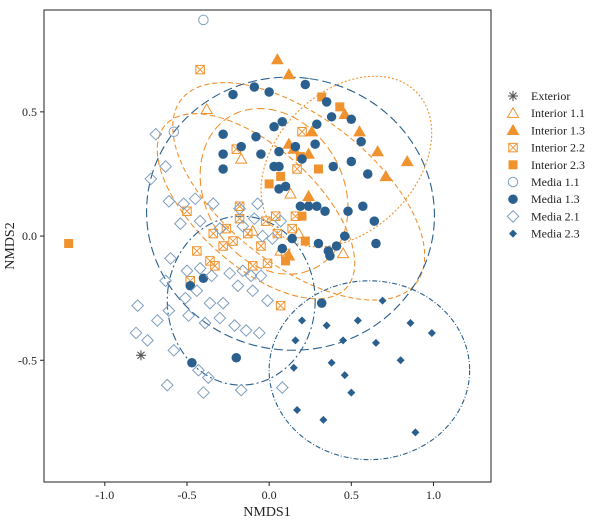 This screenshot has height=527, width=600. What do you see at coordinates (351, 495) in the screenshot?
I see `x-tick-label: 0.5` at bounding box center [351, 495].